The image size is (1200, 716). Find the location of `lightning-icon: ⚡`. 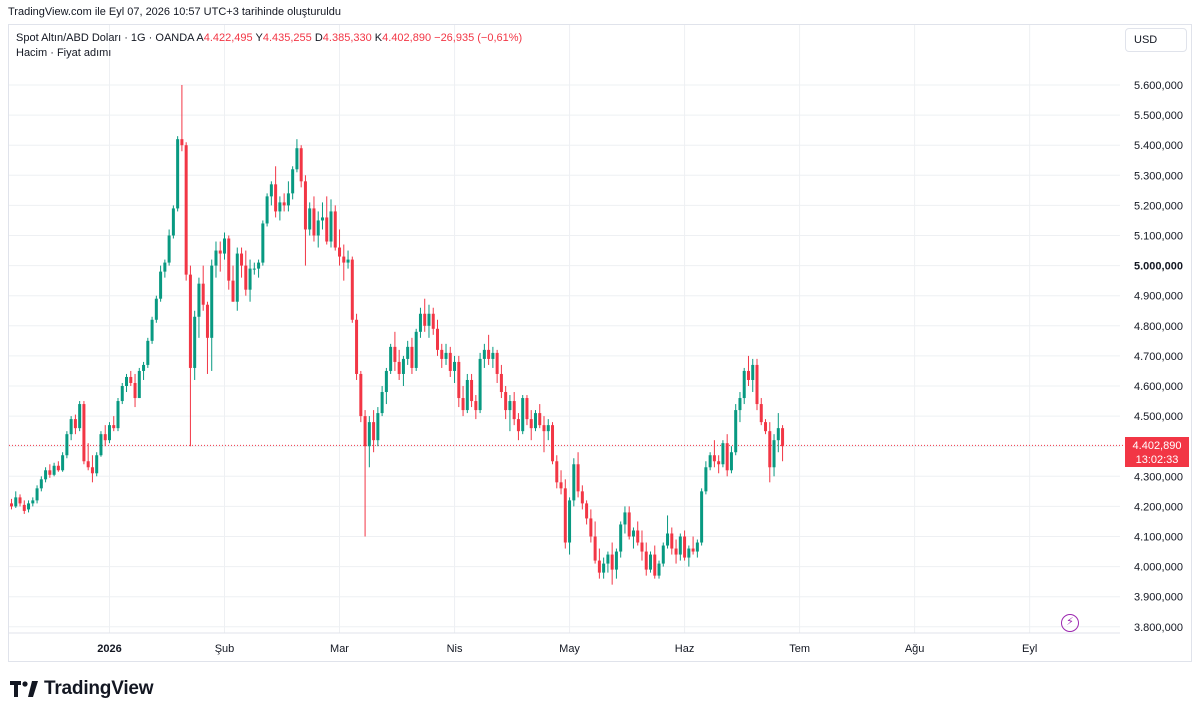

lightning-icon: ⚡ is located at coordinates (1070, 623).